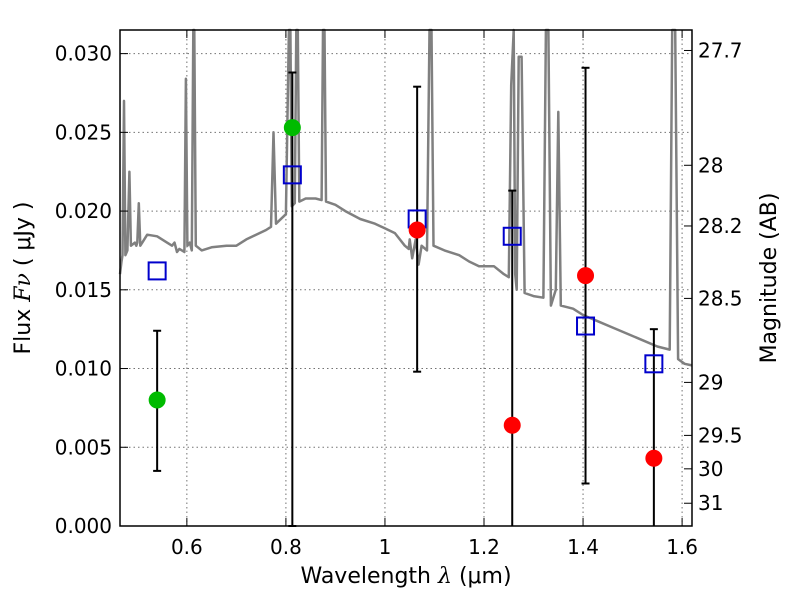 This screenshot has width=800, height=600. Describe the element at coordinates (720, 50) in the screenshot. I see `y2-tick-label: 27.7` at that location.